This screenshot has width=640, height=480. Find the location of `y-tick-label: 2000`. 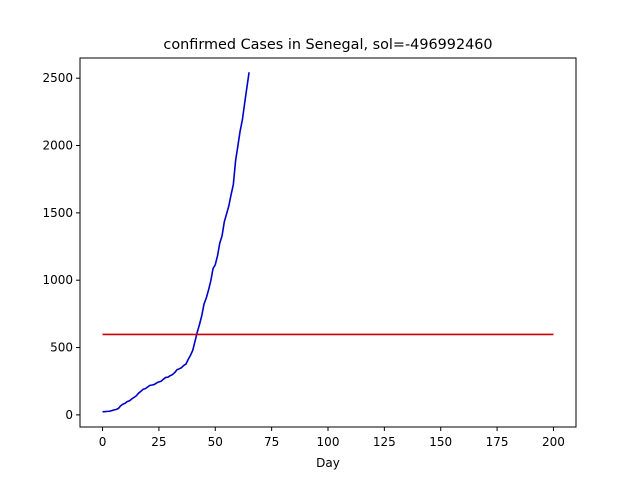

y-tick-label: 2000 is located at coordinates (57, 146).